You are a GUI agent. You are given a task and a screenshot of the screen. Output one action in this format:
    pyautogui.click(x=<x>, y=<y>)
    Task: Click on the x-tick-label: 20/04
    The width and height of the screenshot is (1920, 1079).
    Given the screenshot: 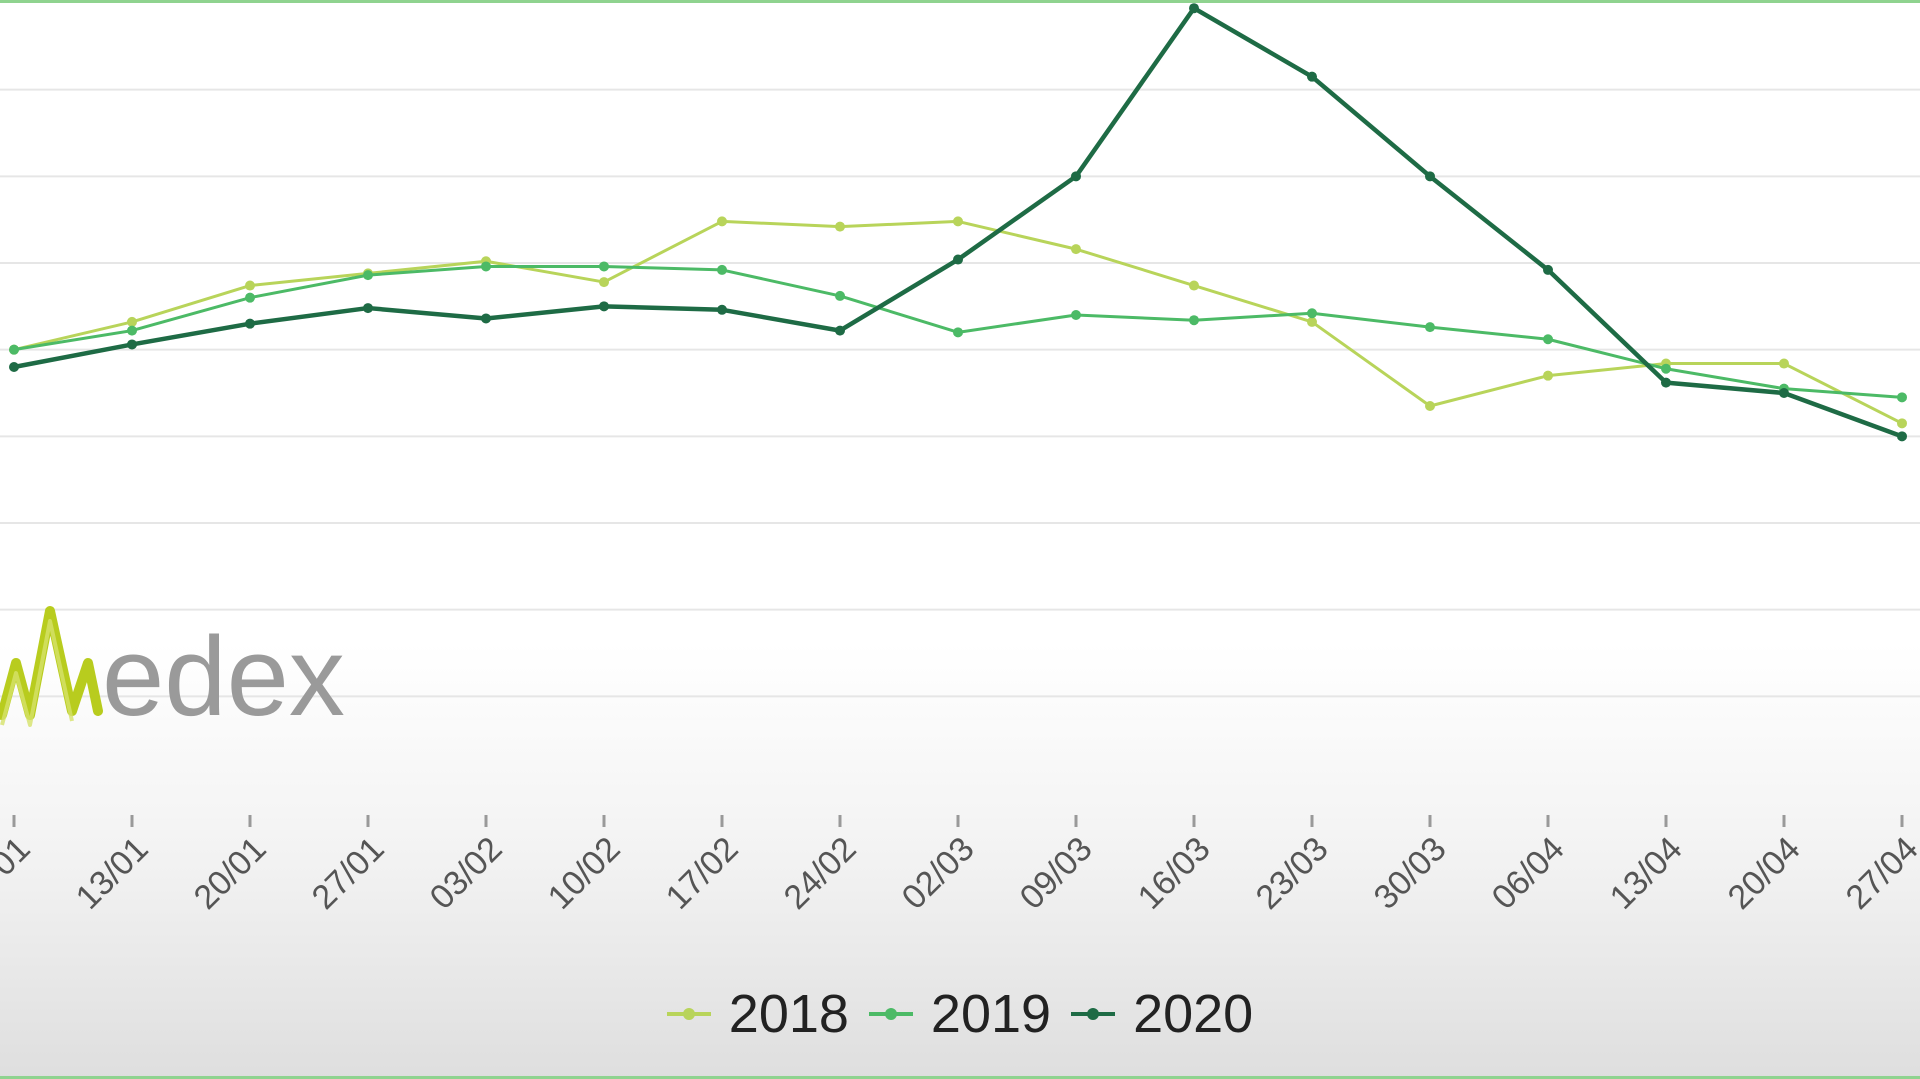 What is the action you would take?
    pyautogui.click(x=1764, y=873)
    